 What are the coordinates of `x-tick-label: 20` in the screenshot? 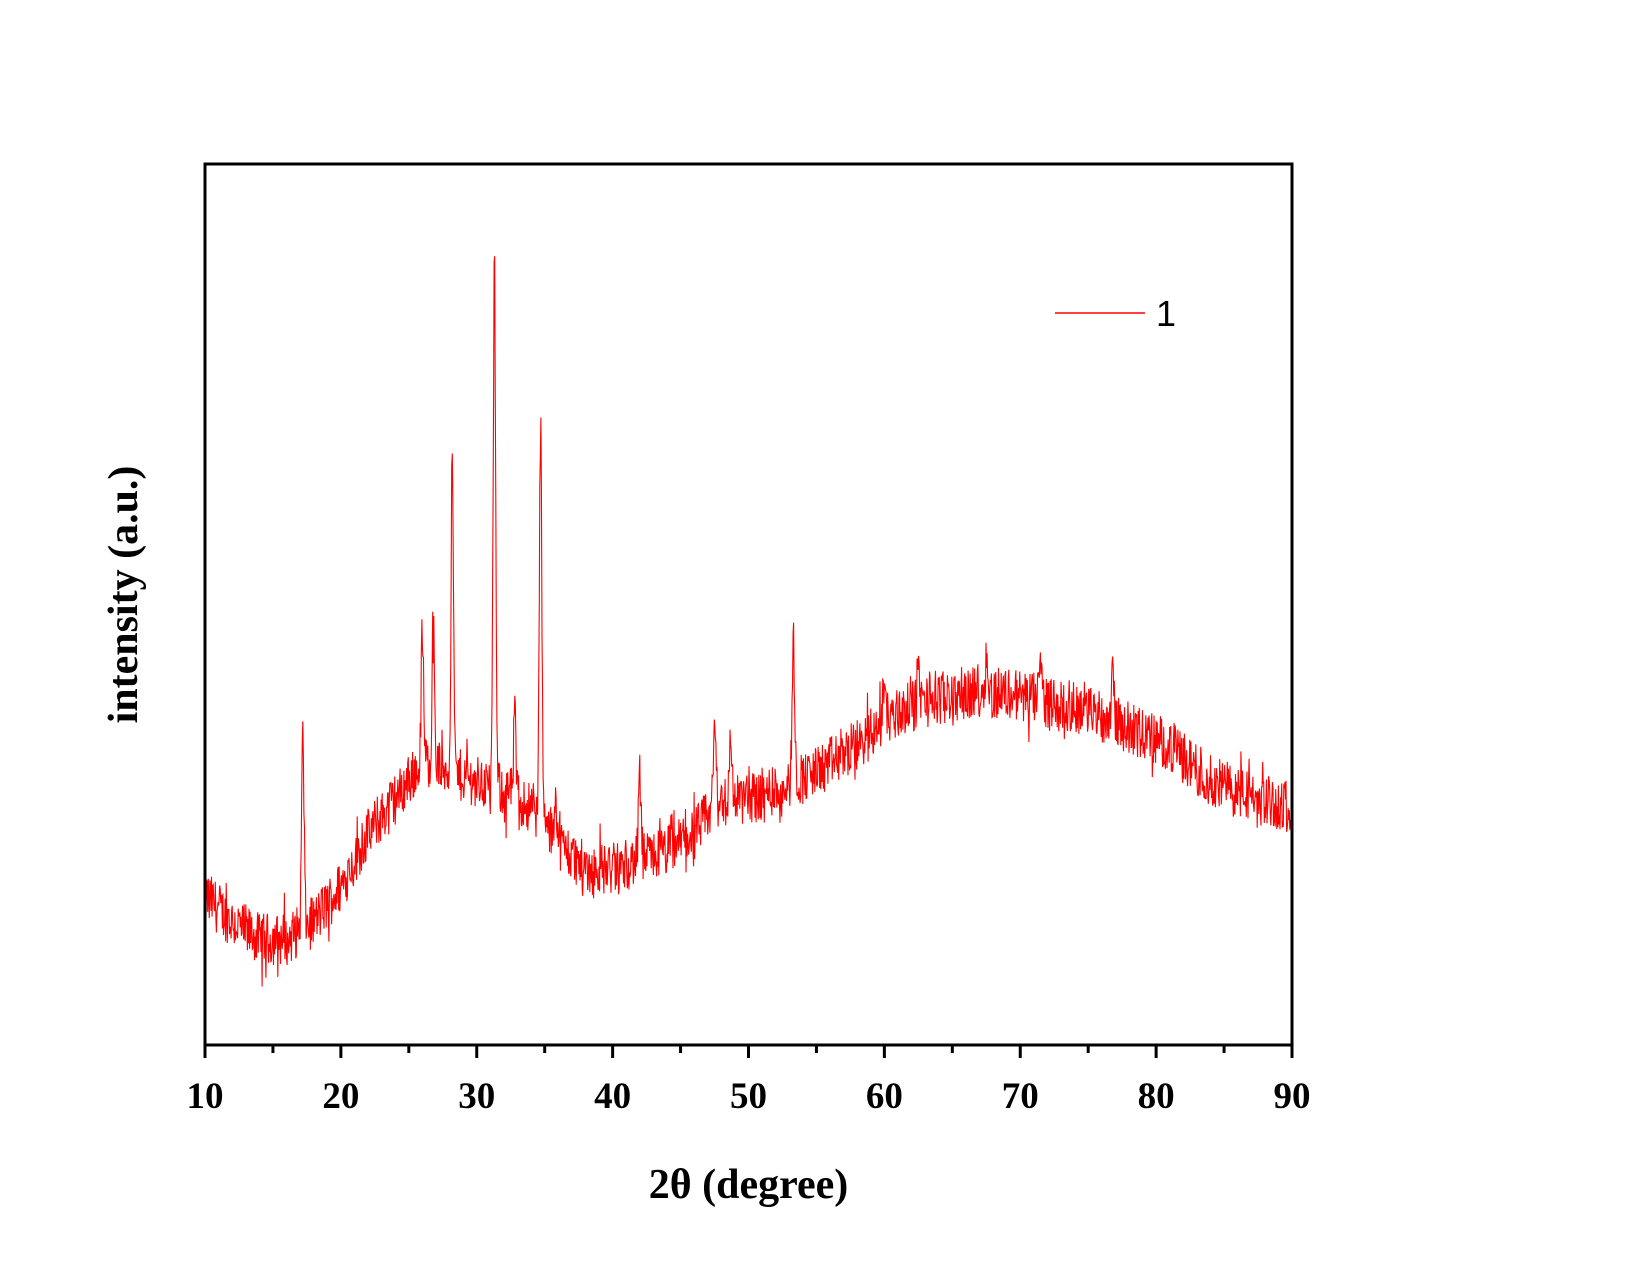 It's located at (340, 1096).